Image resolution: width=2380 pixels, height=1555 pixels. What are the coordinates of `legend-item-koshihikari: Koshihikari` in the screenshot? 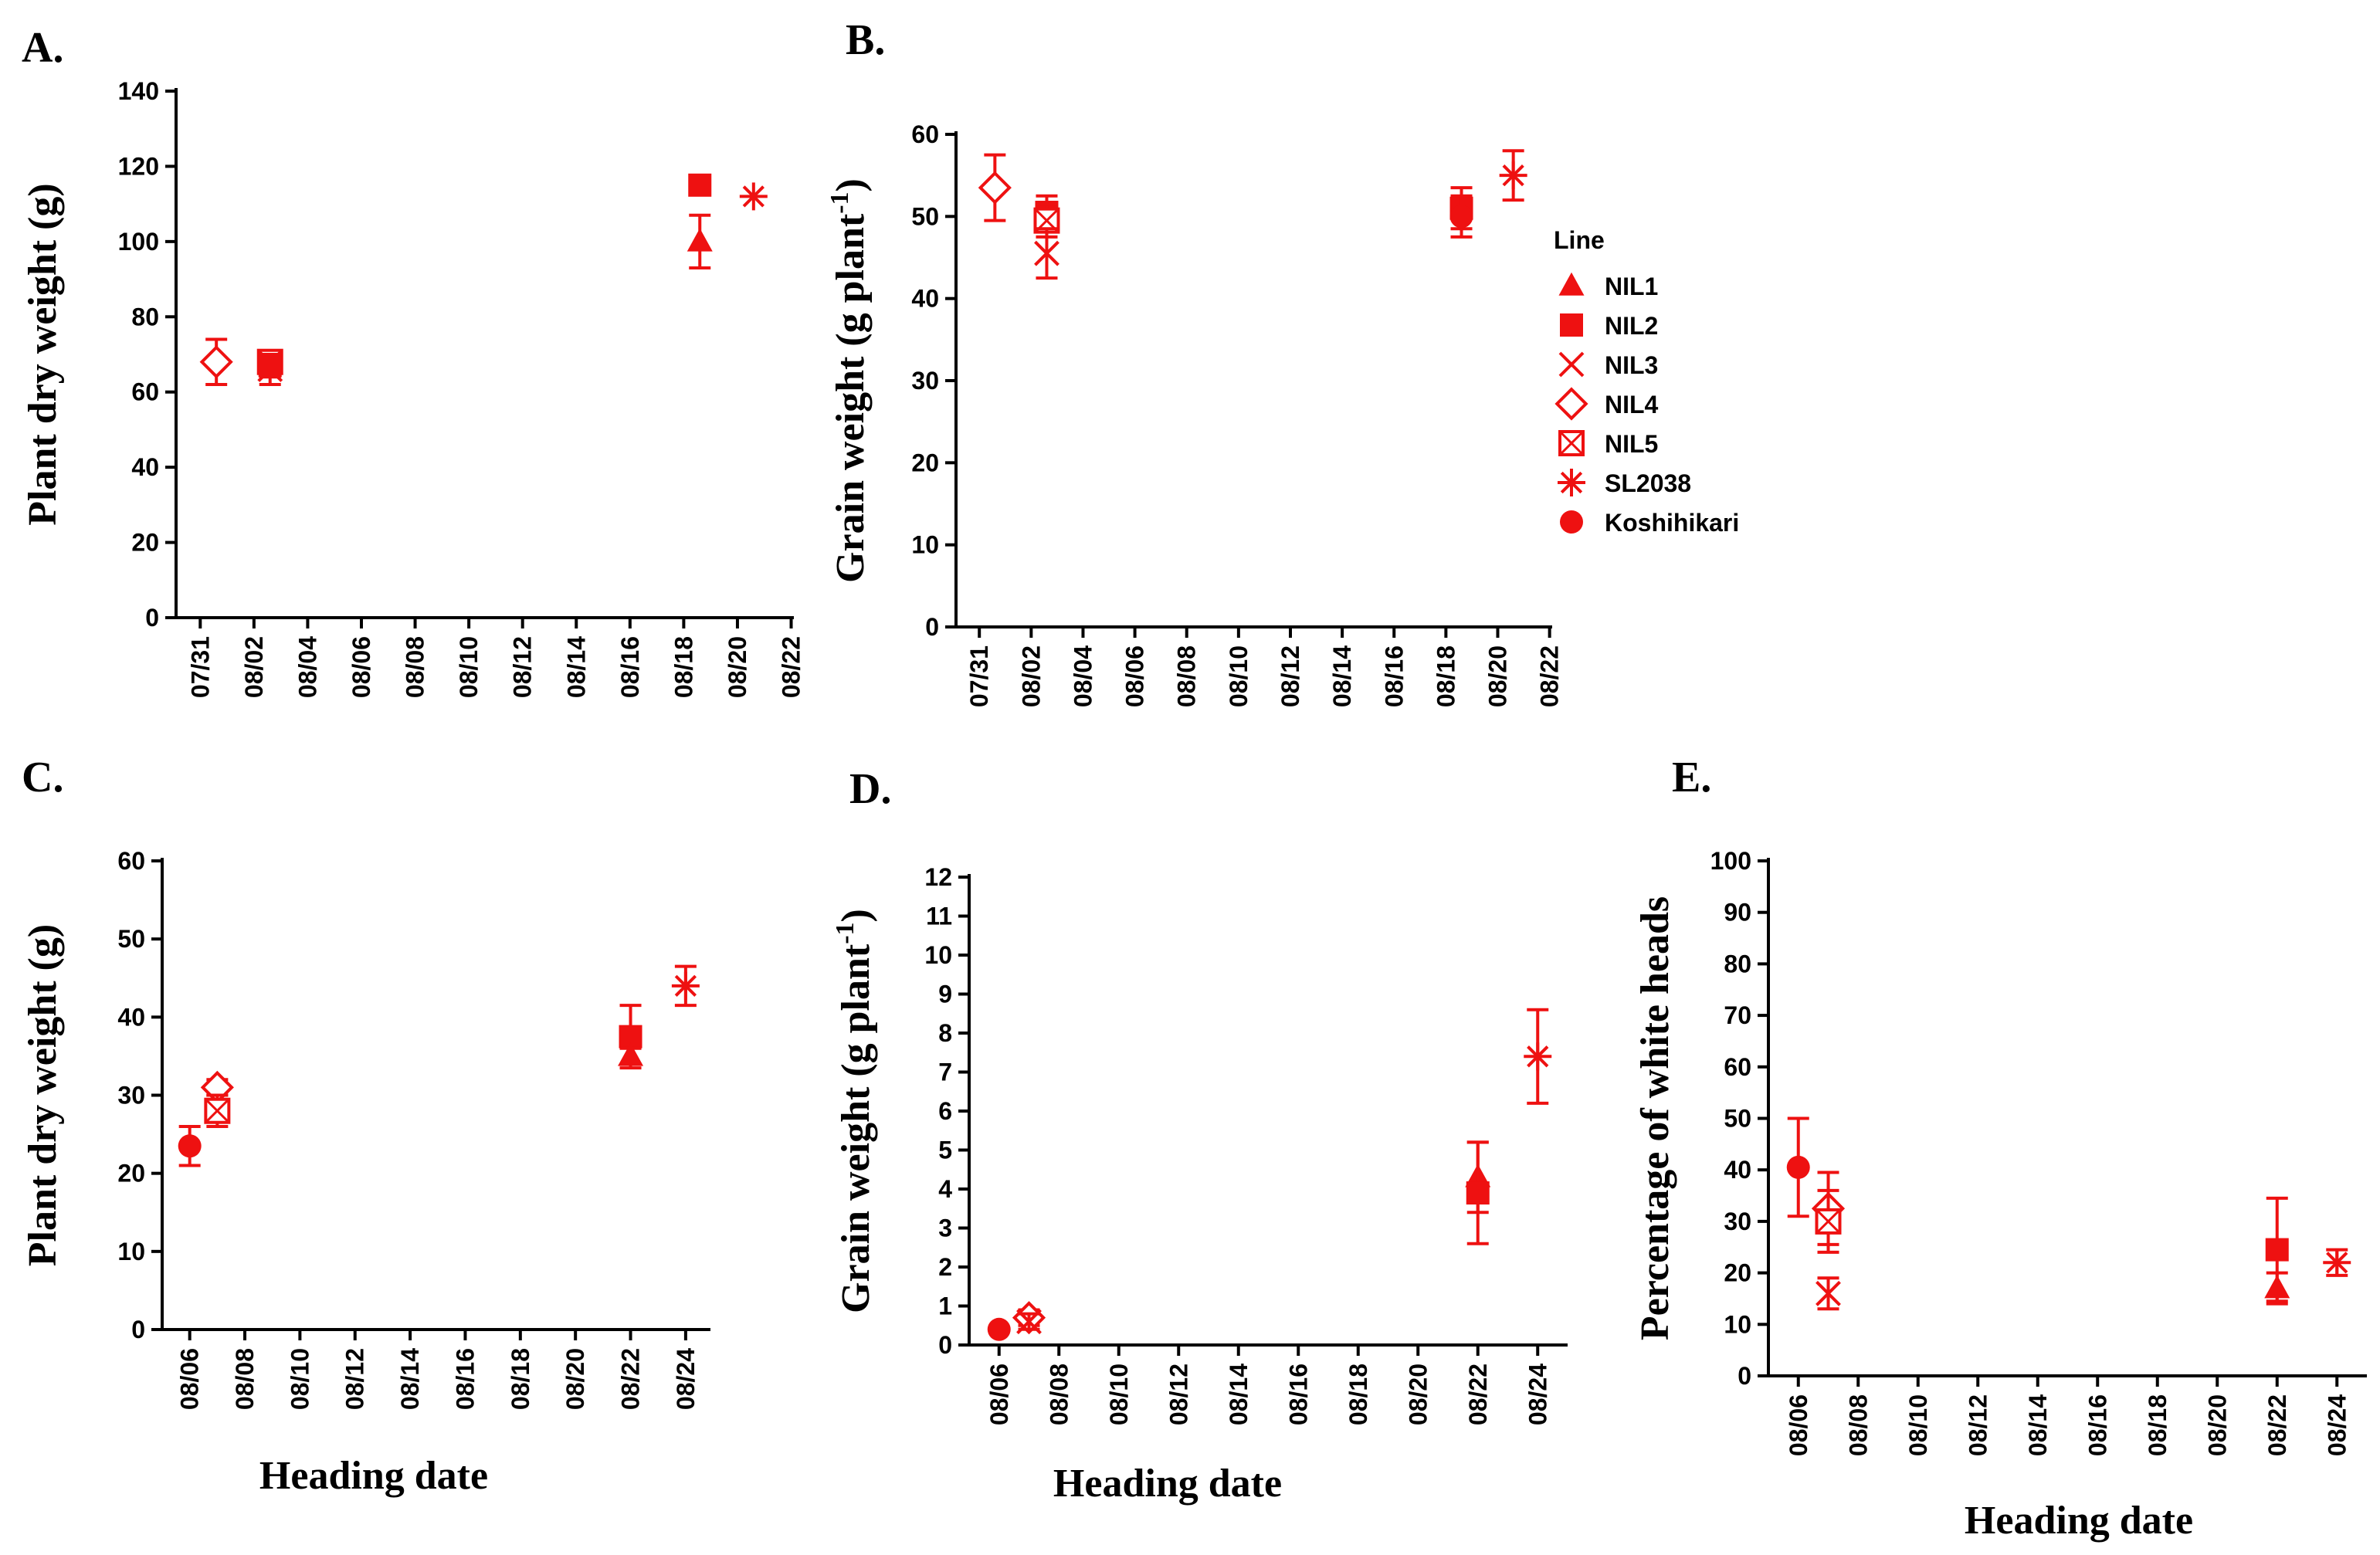 It's located at (1649, 523).